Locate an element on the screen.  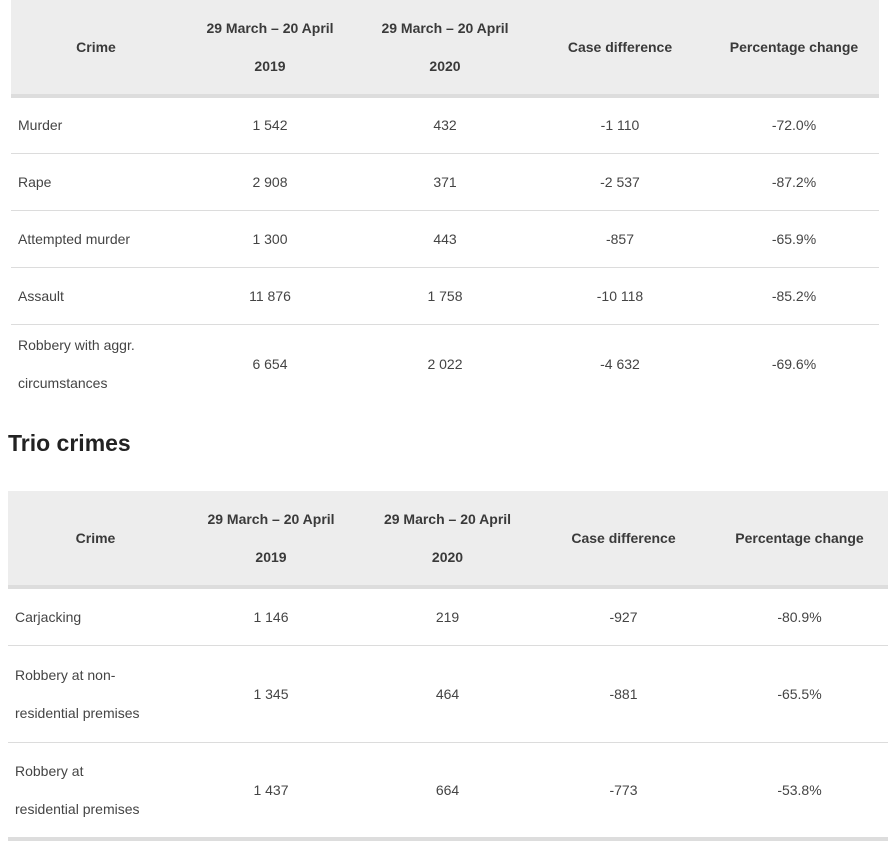
table-row: Assault 11 876 1 758 -10 118 -85.2% is located at coordinates (445, 295).